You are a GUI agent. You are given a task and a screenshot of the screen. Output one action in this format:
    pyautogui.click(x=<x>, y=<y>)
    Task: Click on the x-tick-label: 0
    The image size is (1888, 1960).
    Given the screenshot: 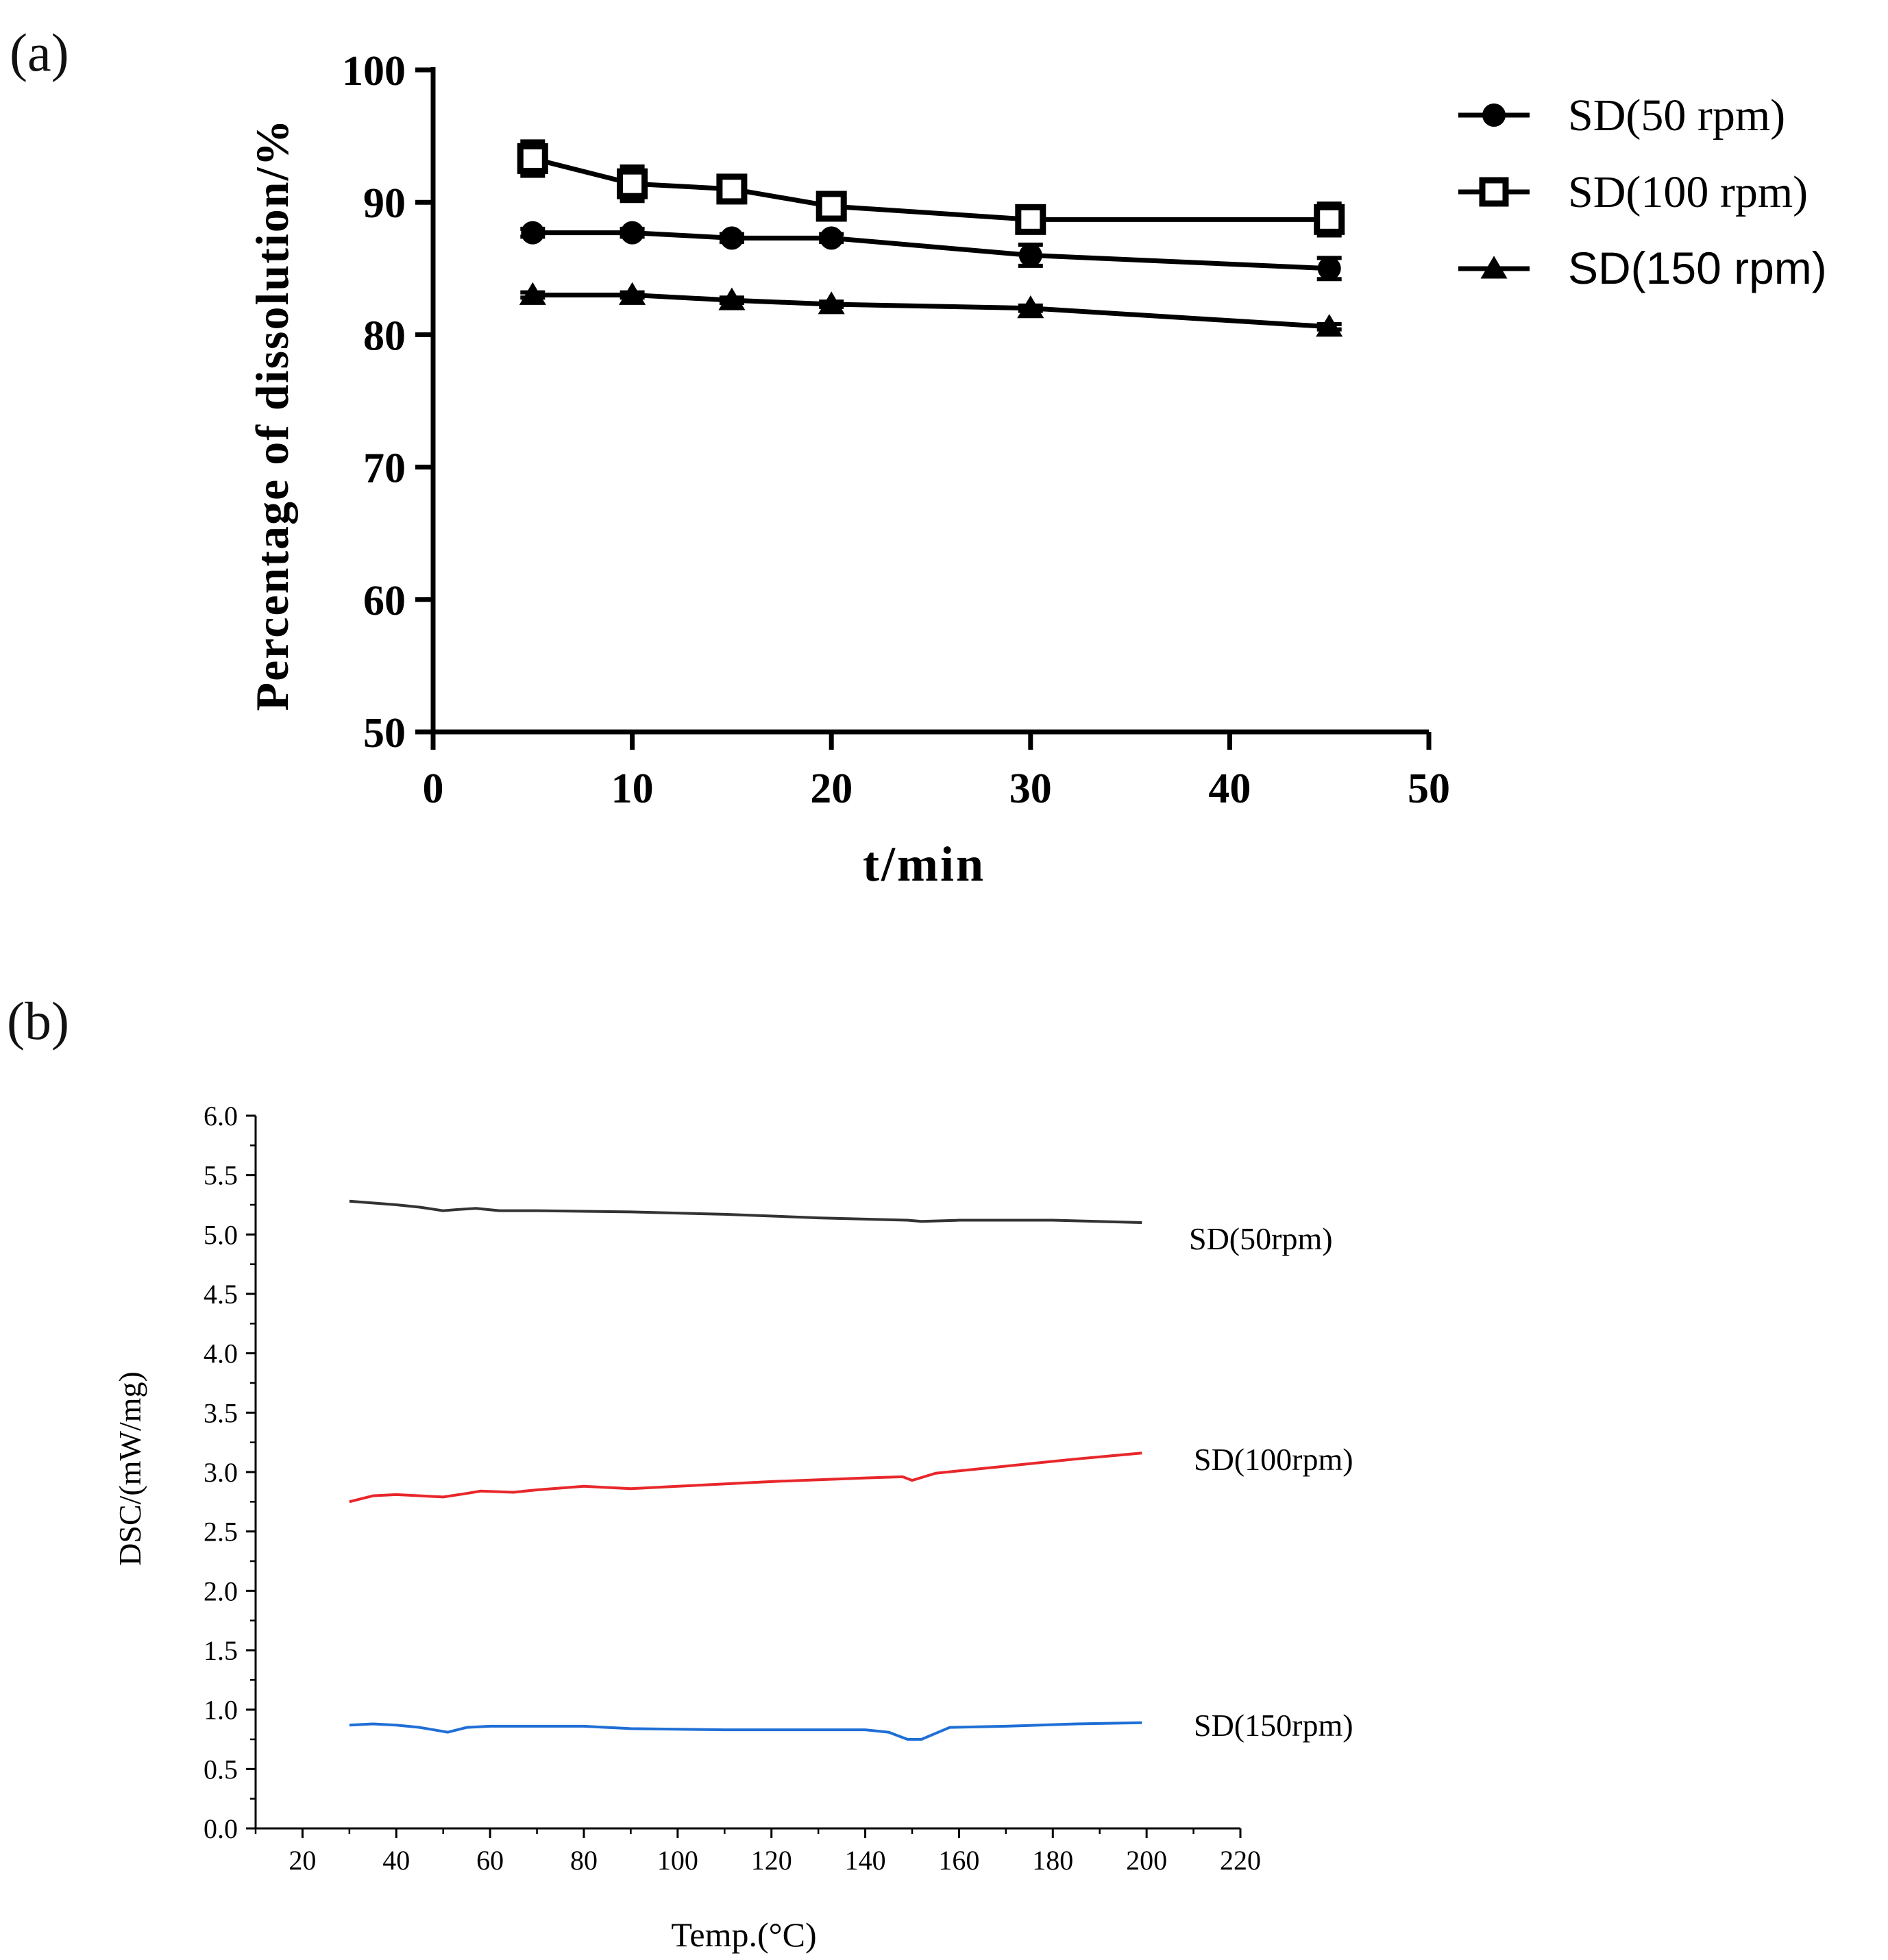 What is the action you would take?
    pyautogui.click(x=433, y=788)
    